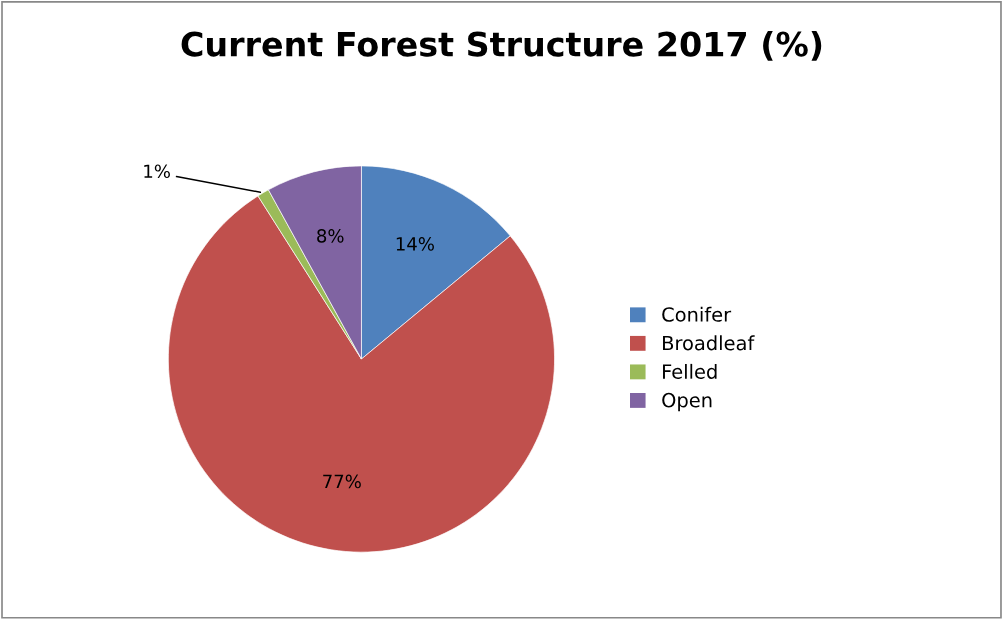 This screenshot has height=619, width=1004. What do you see at coordinates (330, 236) in the screenshot?
I see `data-label: 8%` at bounding box center [330, 236].